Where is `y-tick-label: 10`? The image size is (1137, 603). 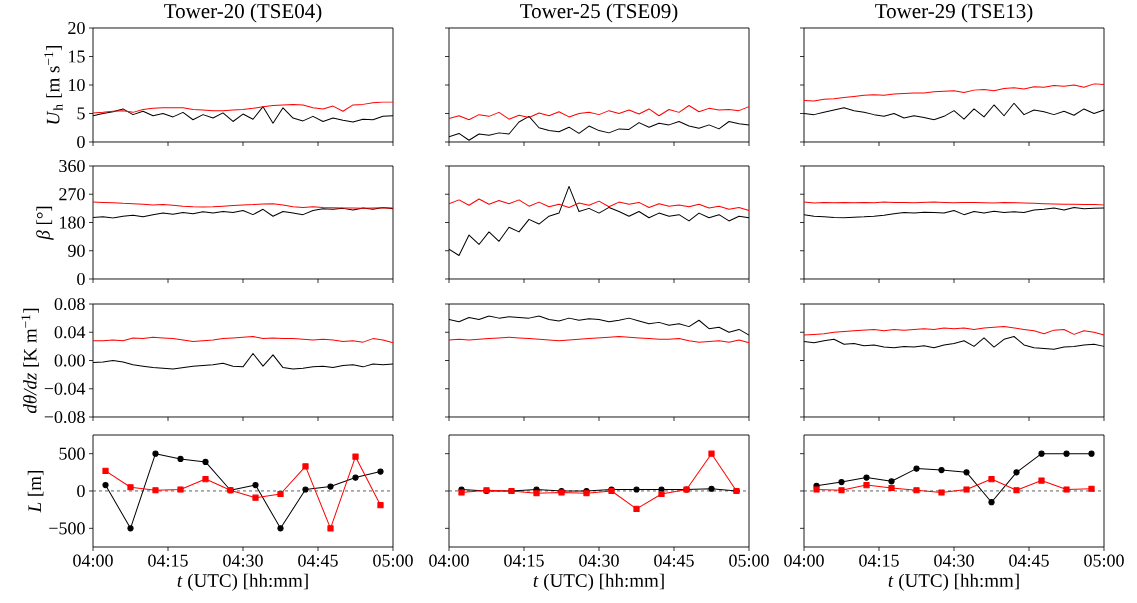 y-tick-label: 10 is located at coordinates (77, 85).